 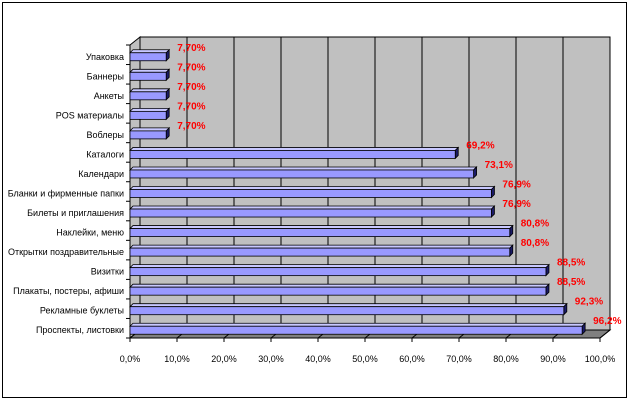 I want to click on category-label: Упаковка, so click(x=105, y=57).